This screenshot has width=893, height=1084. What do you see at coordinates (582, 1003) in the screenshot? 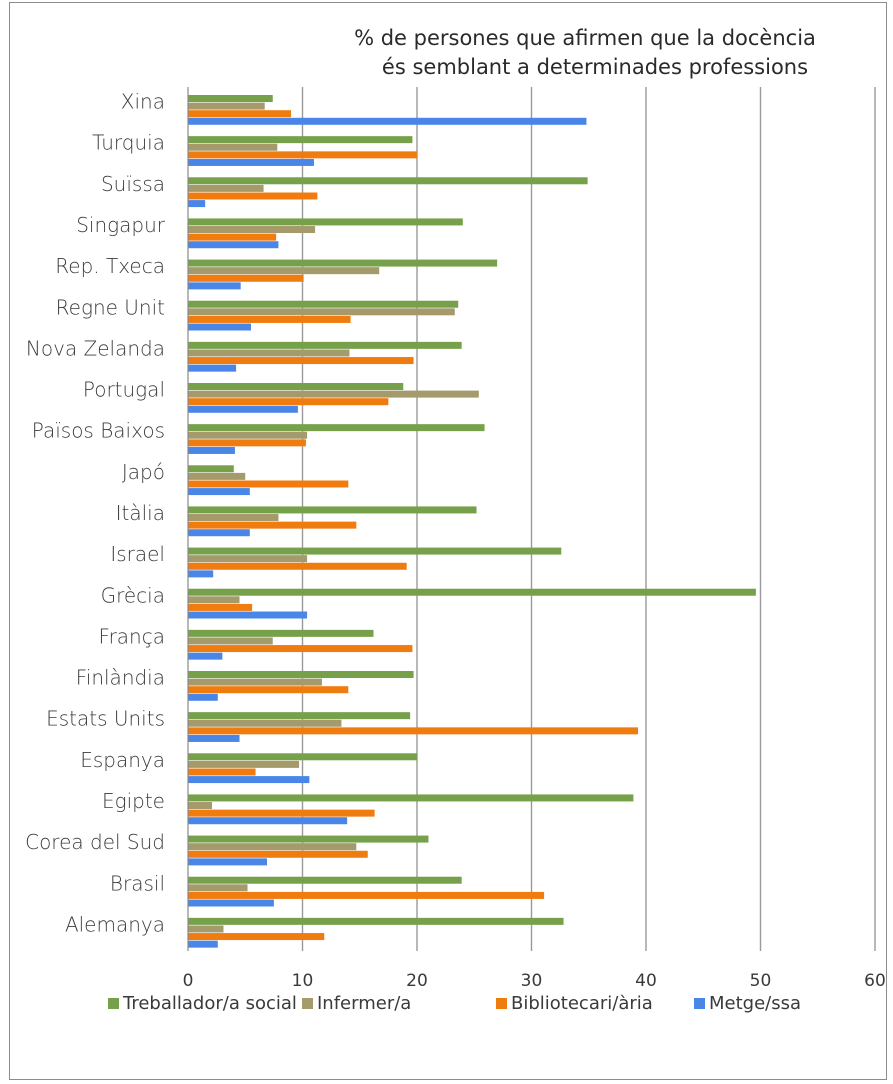
I see `legend-label: Bibliotecari/ària` at bounding box center [582, 1003].